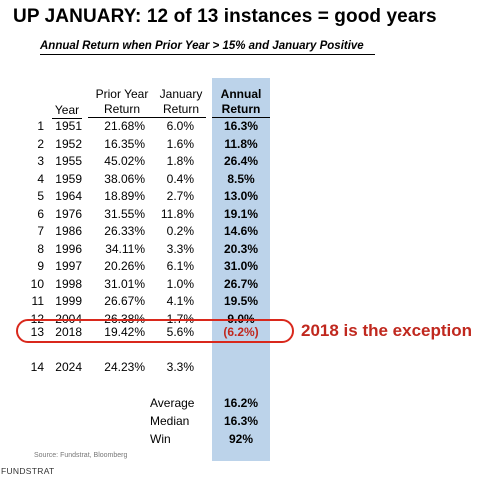  Describe the element at coordinates (40, 178) in the screenshot. I see `row-number: 4` at that location.